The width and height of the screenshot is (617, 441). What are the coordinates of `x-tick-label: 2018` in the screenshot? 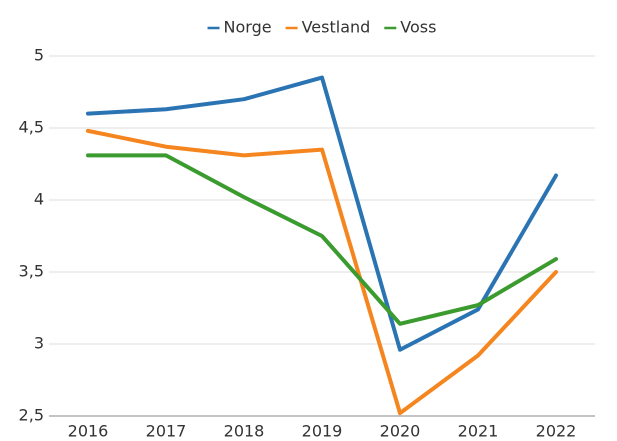 It's located at (244, 431).